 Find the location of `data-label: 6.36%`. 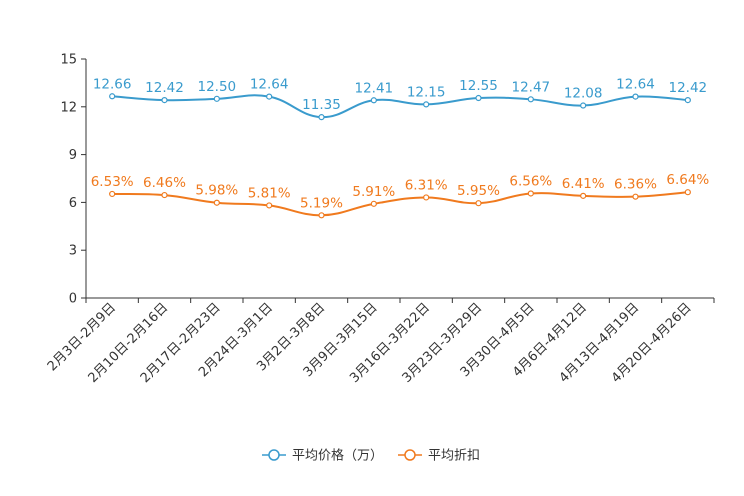

data-label: 6.36% is located at coordinates (635, 185).